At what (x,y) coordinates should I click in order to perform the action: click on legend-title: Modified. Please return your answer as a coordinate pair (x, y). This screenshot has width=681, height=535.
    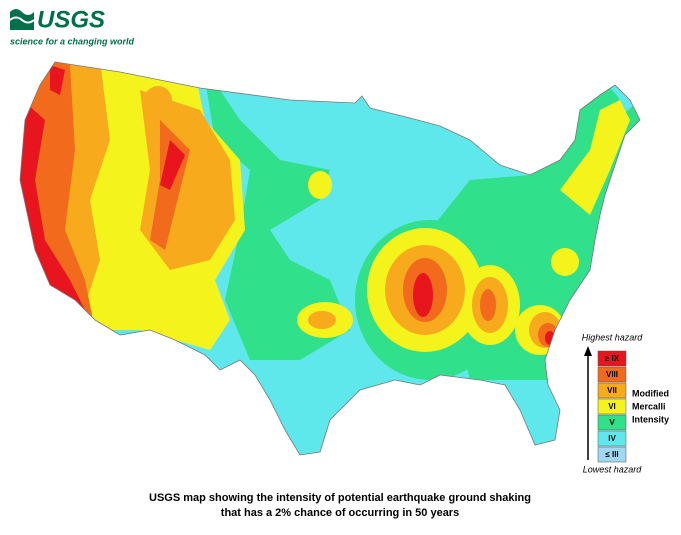
    Looking at the image, I should click on (650, 393).